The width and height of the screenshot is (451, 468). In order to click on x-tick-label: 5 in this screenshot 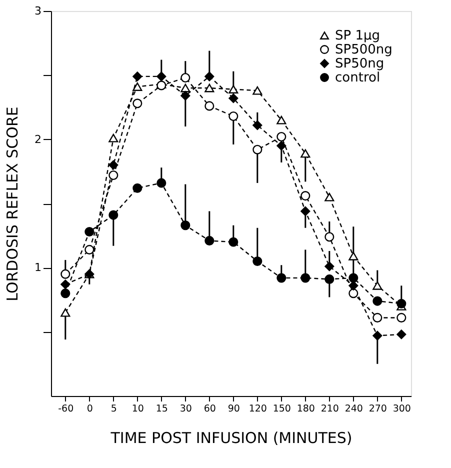, I will do `click(113, 409)`.